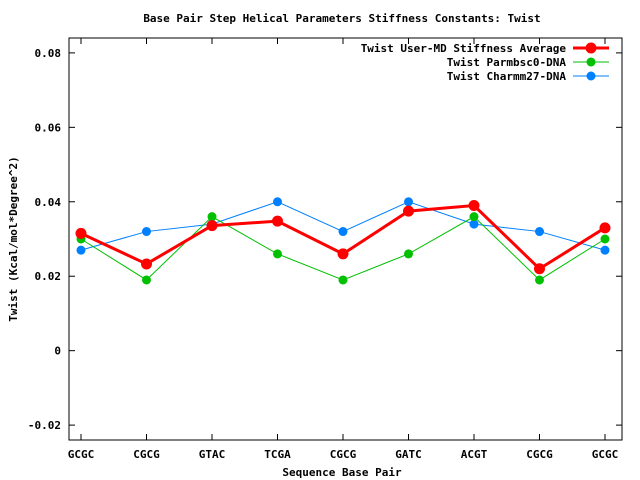 The image size is (640, 480). I want to click on legend-entry-2: Twist Parmbsc0-DNA, so click(528, 62).